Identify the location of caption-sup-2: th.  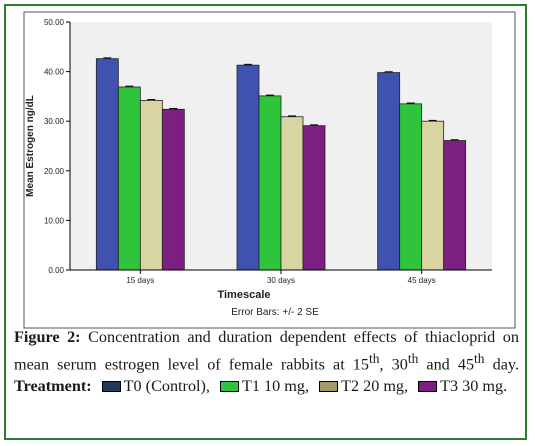
(413, 358).